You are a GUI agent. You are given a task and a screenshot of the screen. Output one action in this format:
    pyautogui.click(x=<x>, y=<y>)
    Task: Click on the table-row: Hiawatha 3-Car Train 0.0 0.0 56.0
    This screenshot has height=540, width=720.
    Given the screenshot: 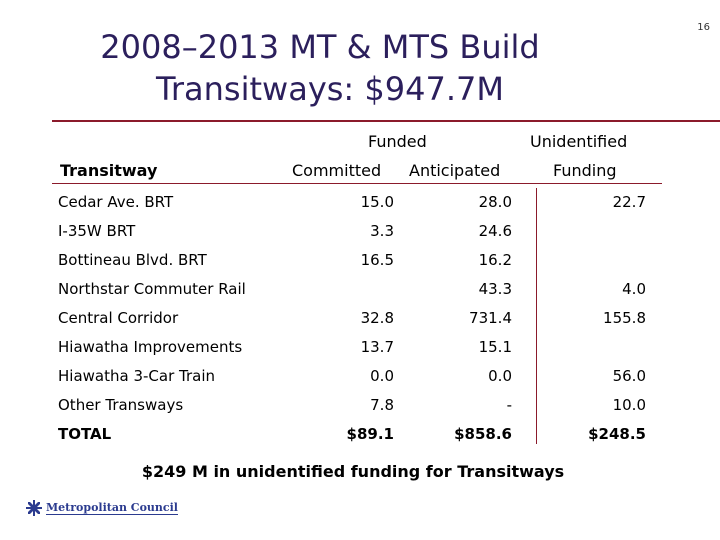 What is the action you would take?
    pyautogui.click(x=352, y=375)
    